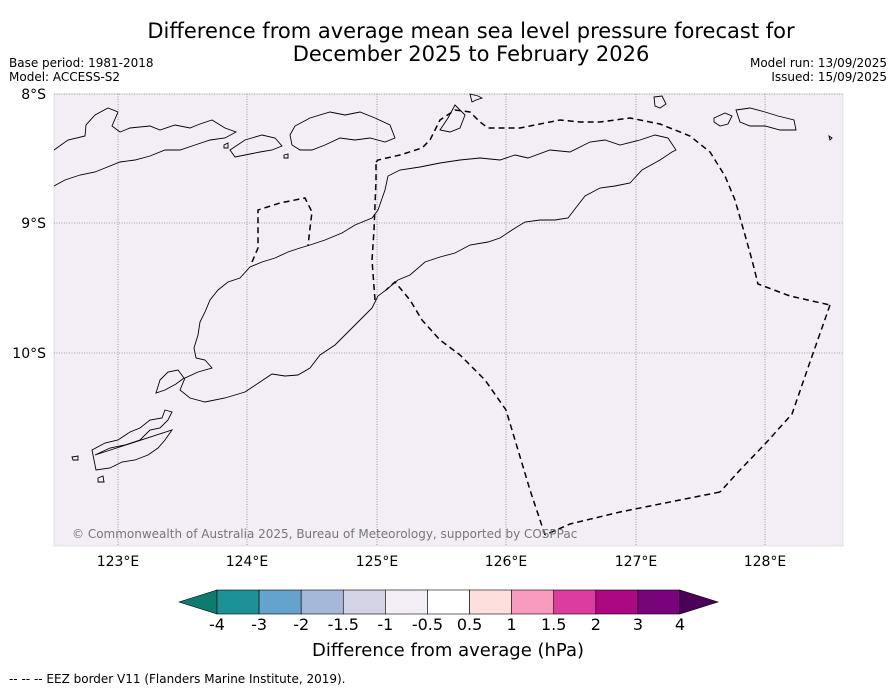  I want to click on meta-right: Model run: 13/09/2025 Issued: 15/09/2025, so click(818, 70).